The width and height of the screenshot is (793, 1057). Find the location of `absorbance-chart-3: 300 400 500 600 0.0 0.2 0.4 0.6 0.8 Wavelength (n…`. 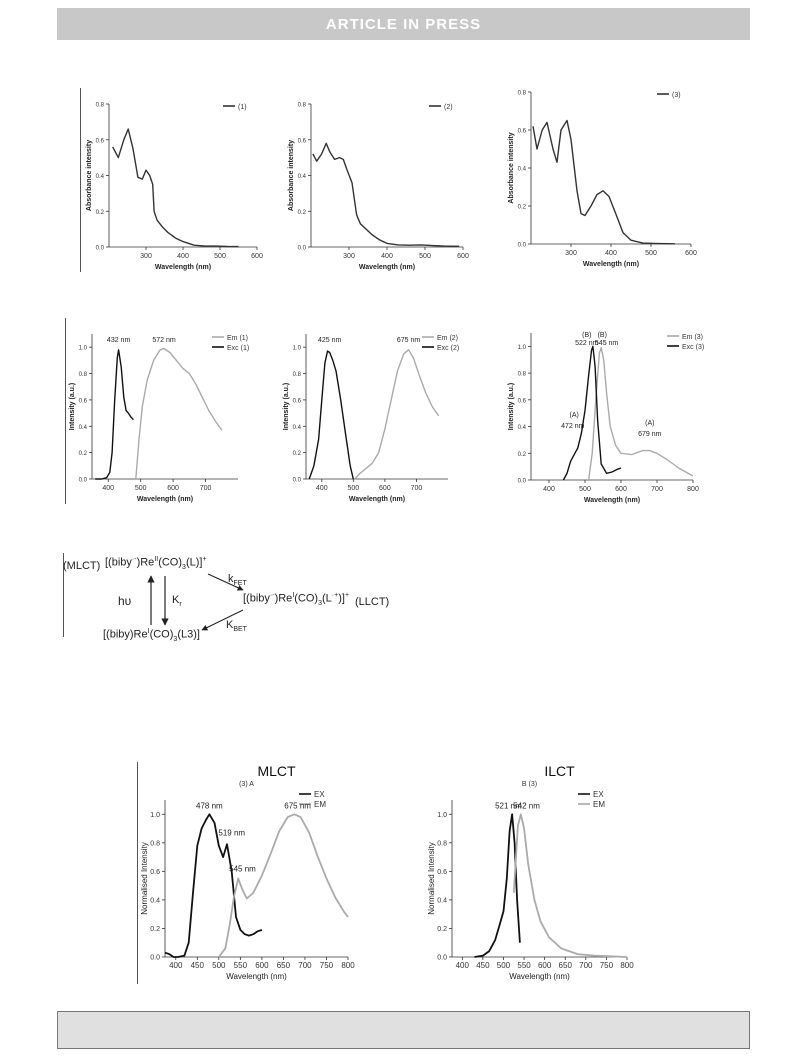

absorbance-chart-3: 300 400 500 600 0.0 0.2 0.4 0.6 0.8 Wavelength (n… is located at coordinates (602, 180).